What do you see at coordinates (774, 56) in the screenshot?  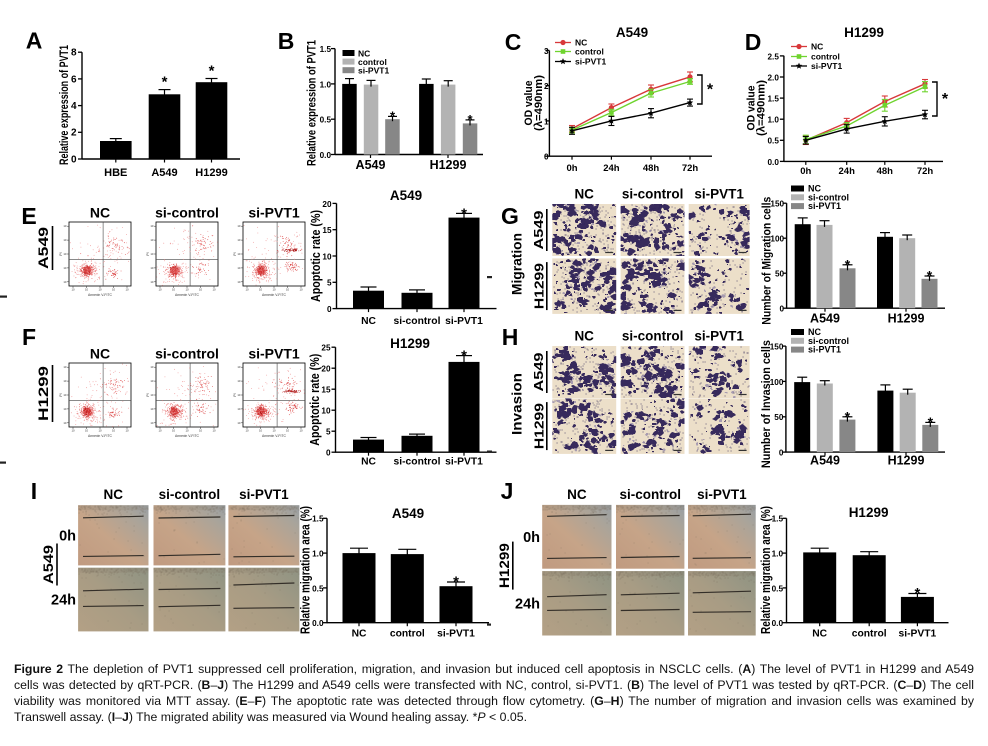 I see `svg-text: 2.5` at bounding box center [774, 56].